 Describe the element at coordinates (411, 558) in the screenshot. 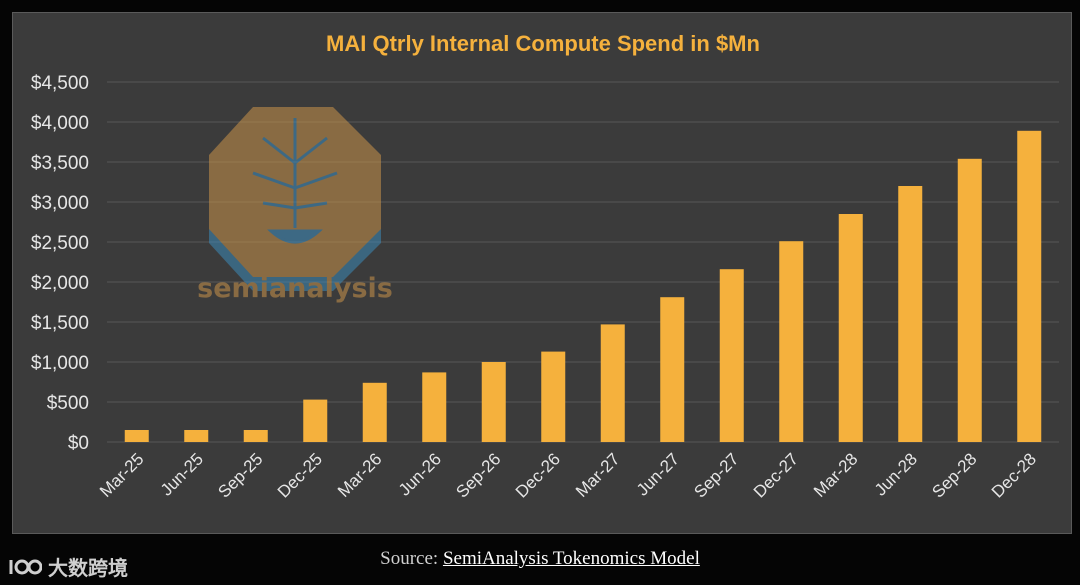

I see `source-prefix: Source:` at that location.